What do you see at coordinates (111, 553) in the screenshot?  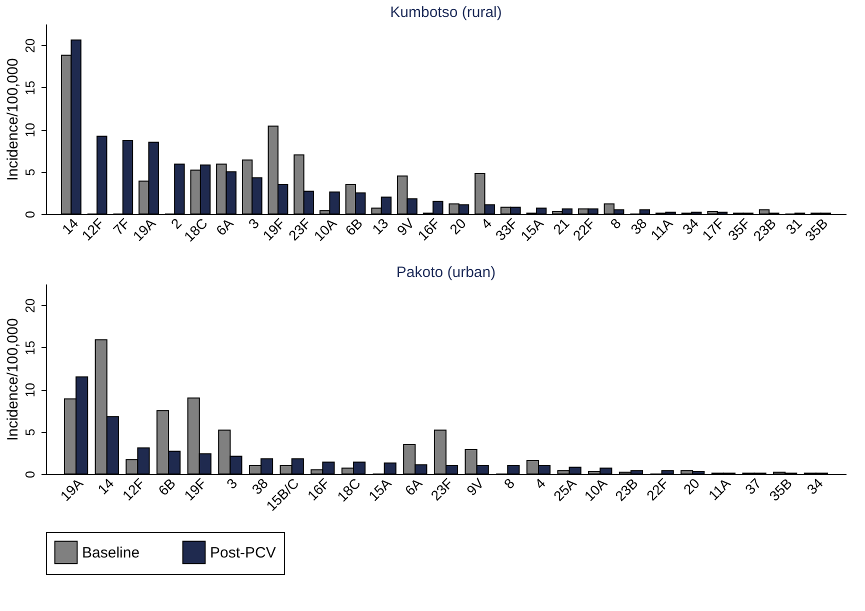 I see `legend-label: Baseline` at bounding box center [111, 553].